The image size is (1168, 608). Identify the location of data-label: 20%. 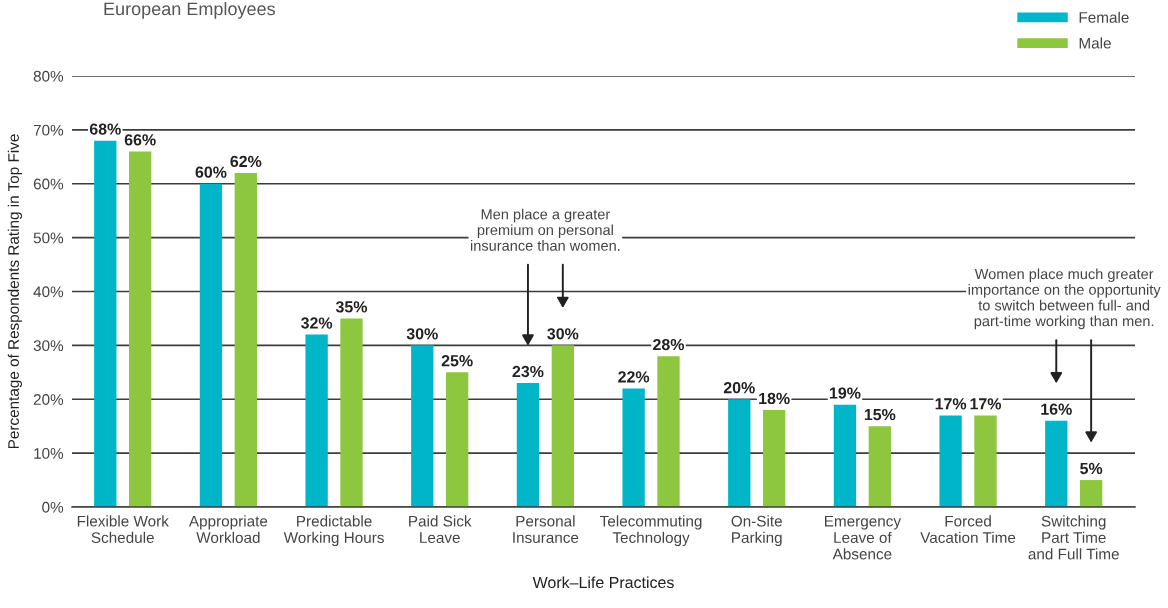
(739, 388).